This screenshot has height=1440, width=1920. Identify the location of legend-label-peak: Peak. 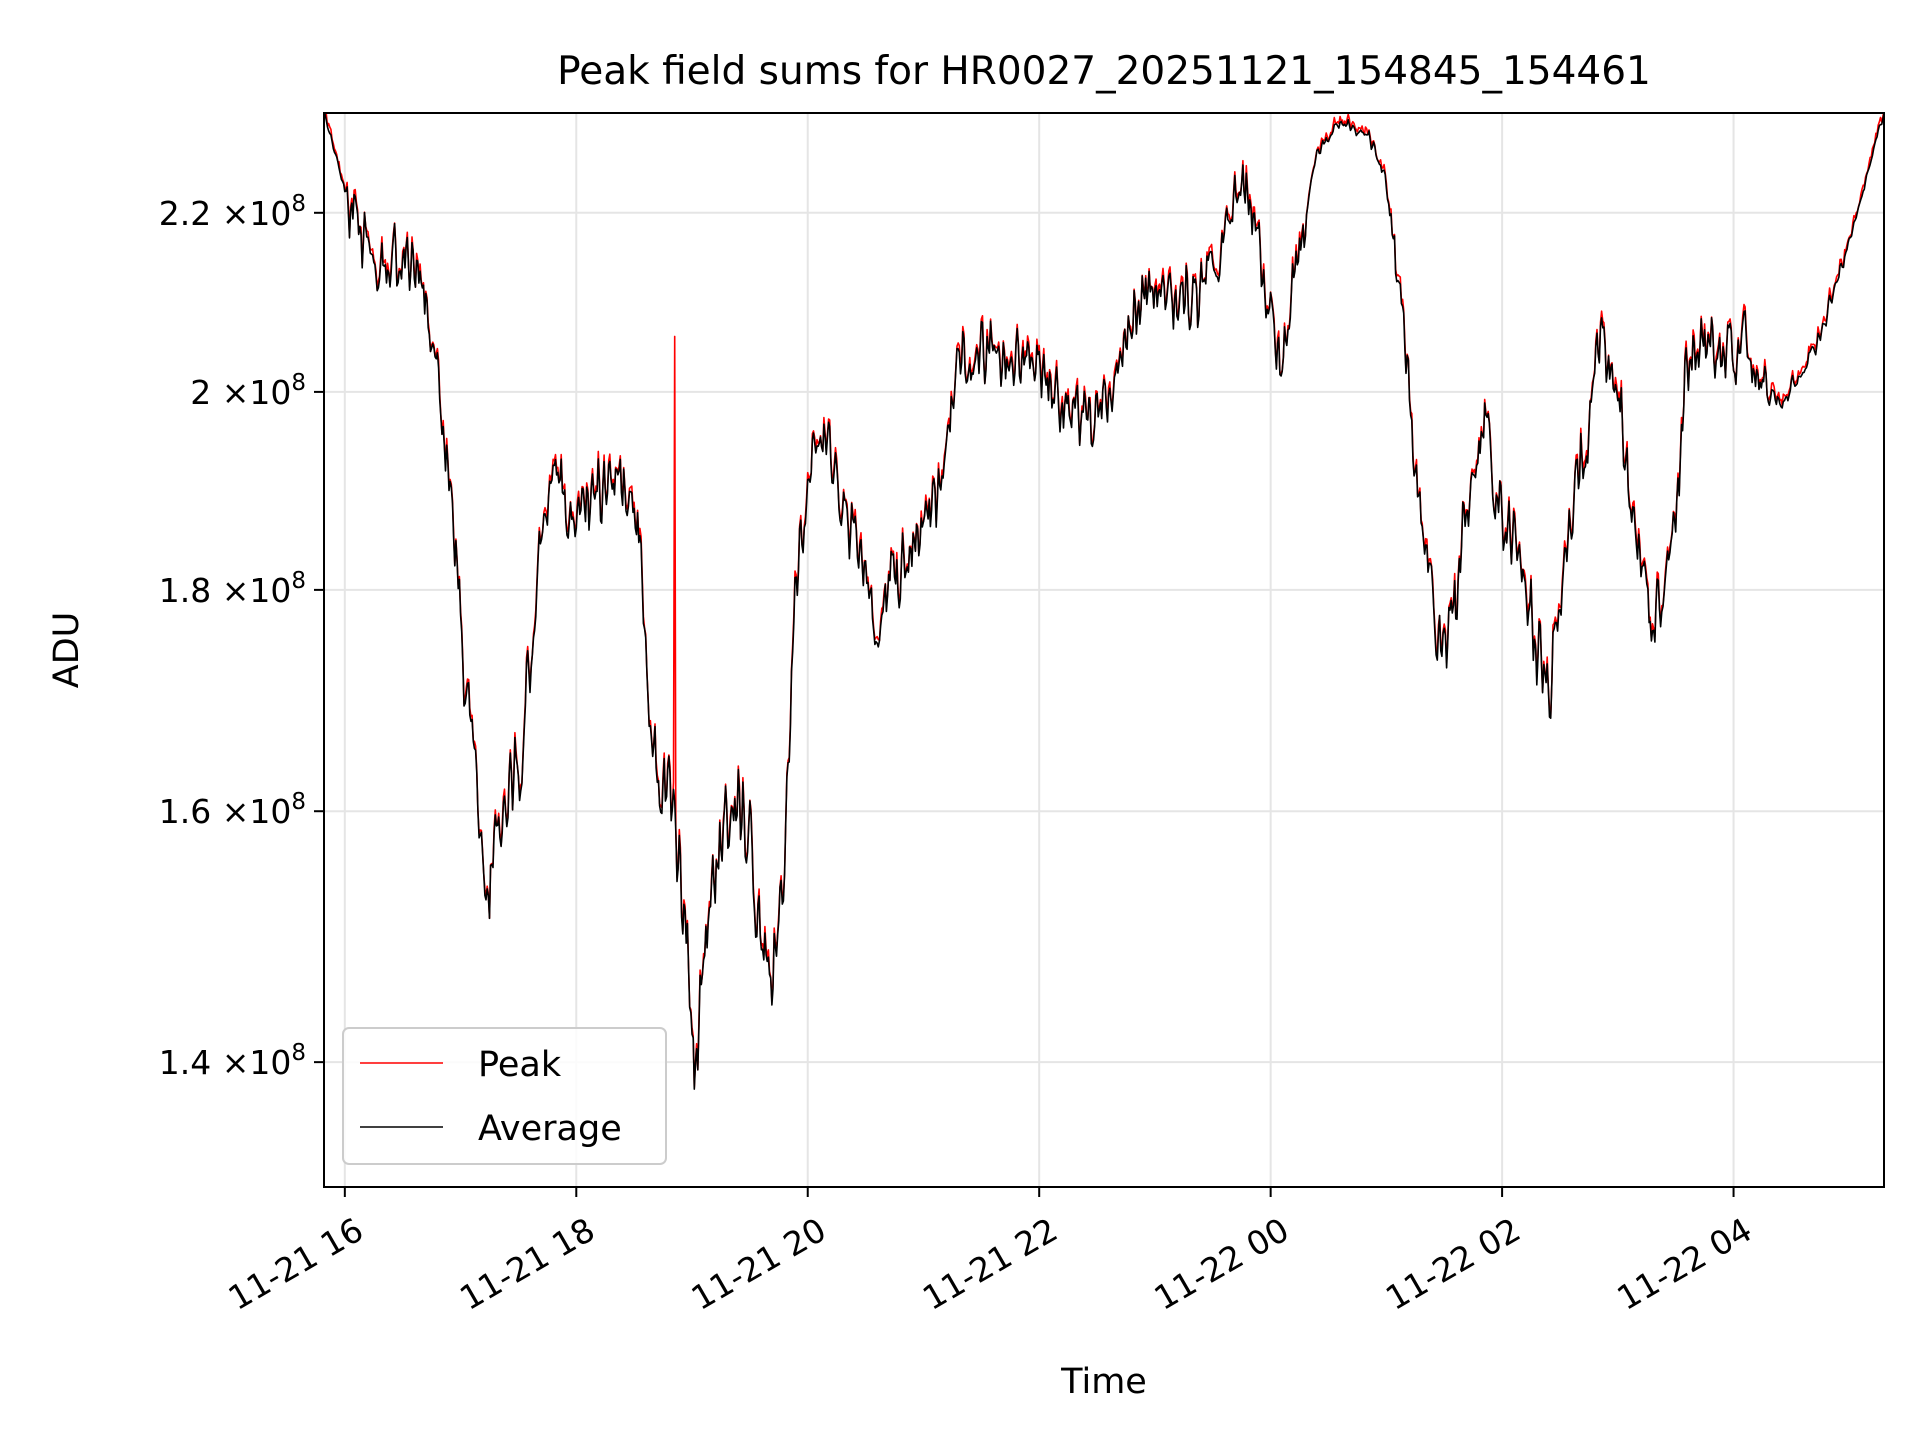
(520, 1065).